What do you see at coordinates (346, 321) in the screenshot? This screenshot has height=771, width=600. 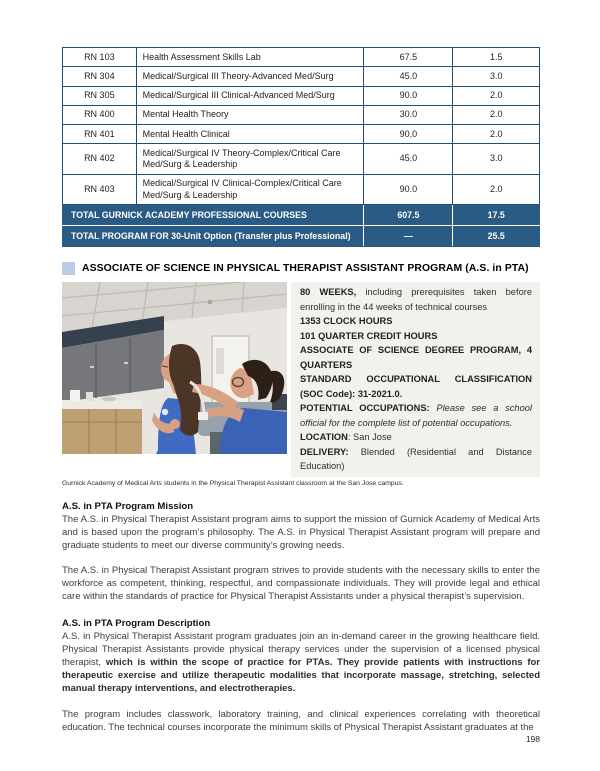 I see `info-clock-hours: 1353 CLOCK HOURS` at bounding box center [346, 321].